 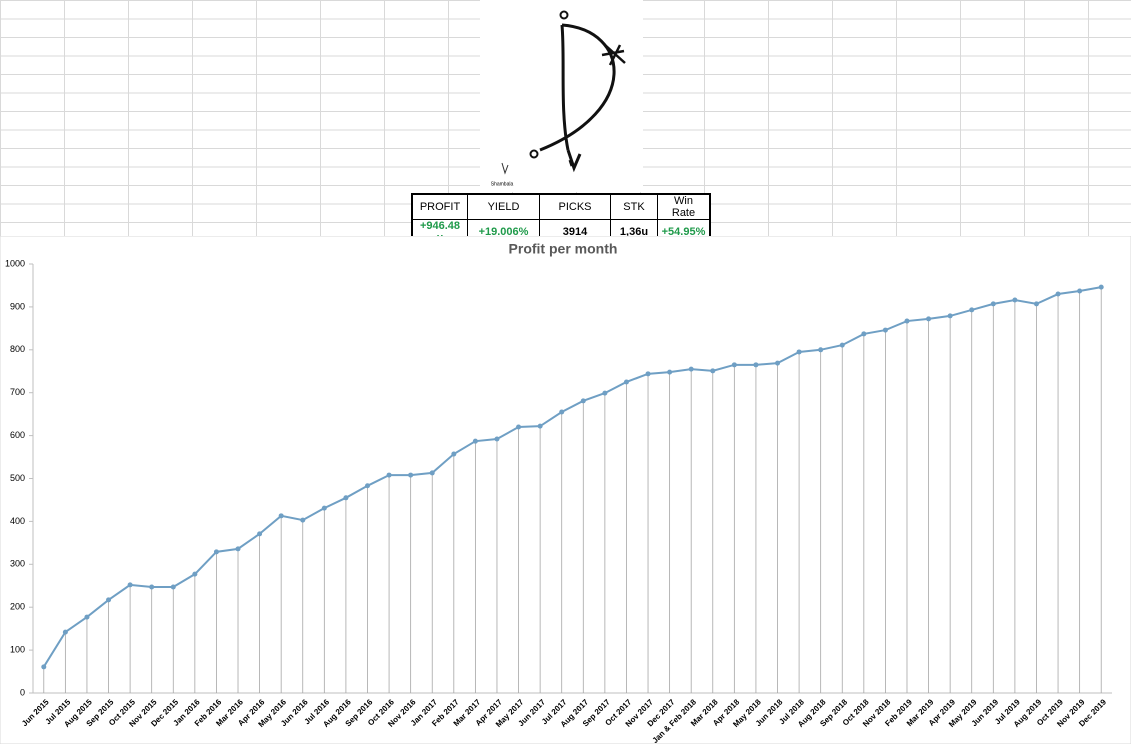 What do you see at coordinates (439, 206) in the screenshot?
I see `header-cell: PROFIT` at bounding box center [439, 206].